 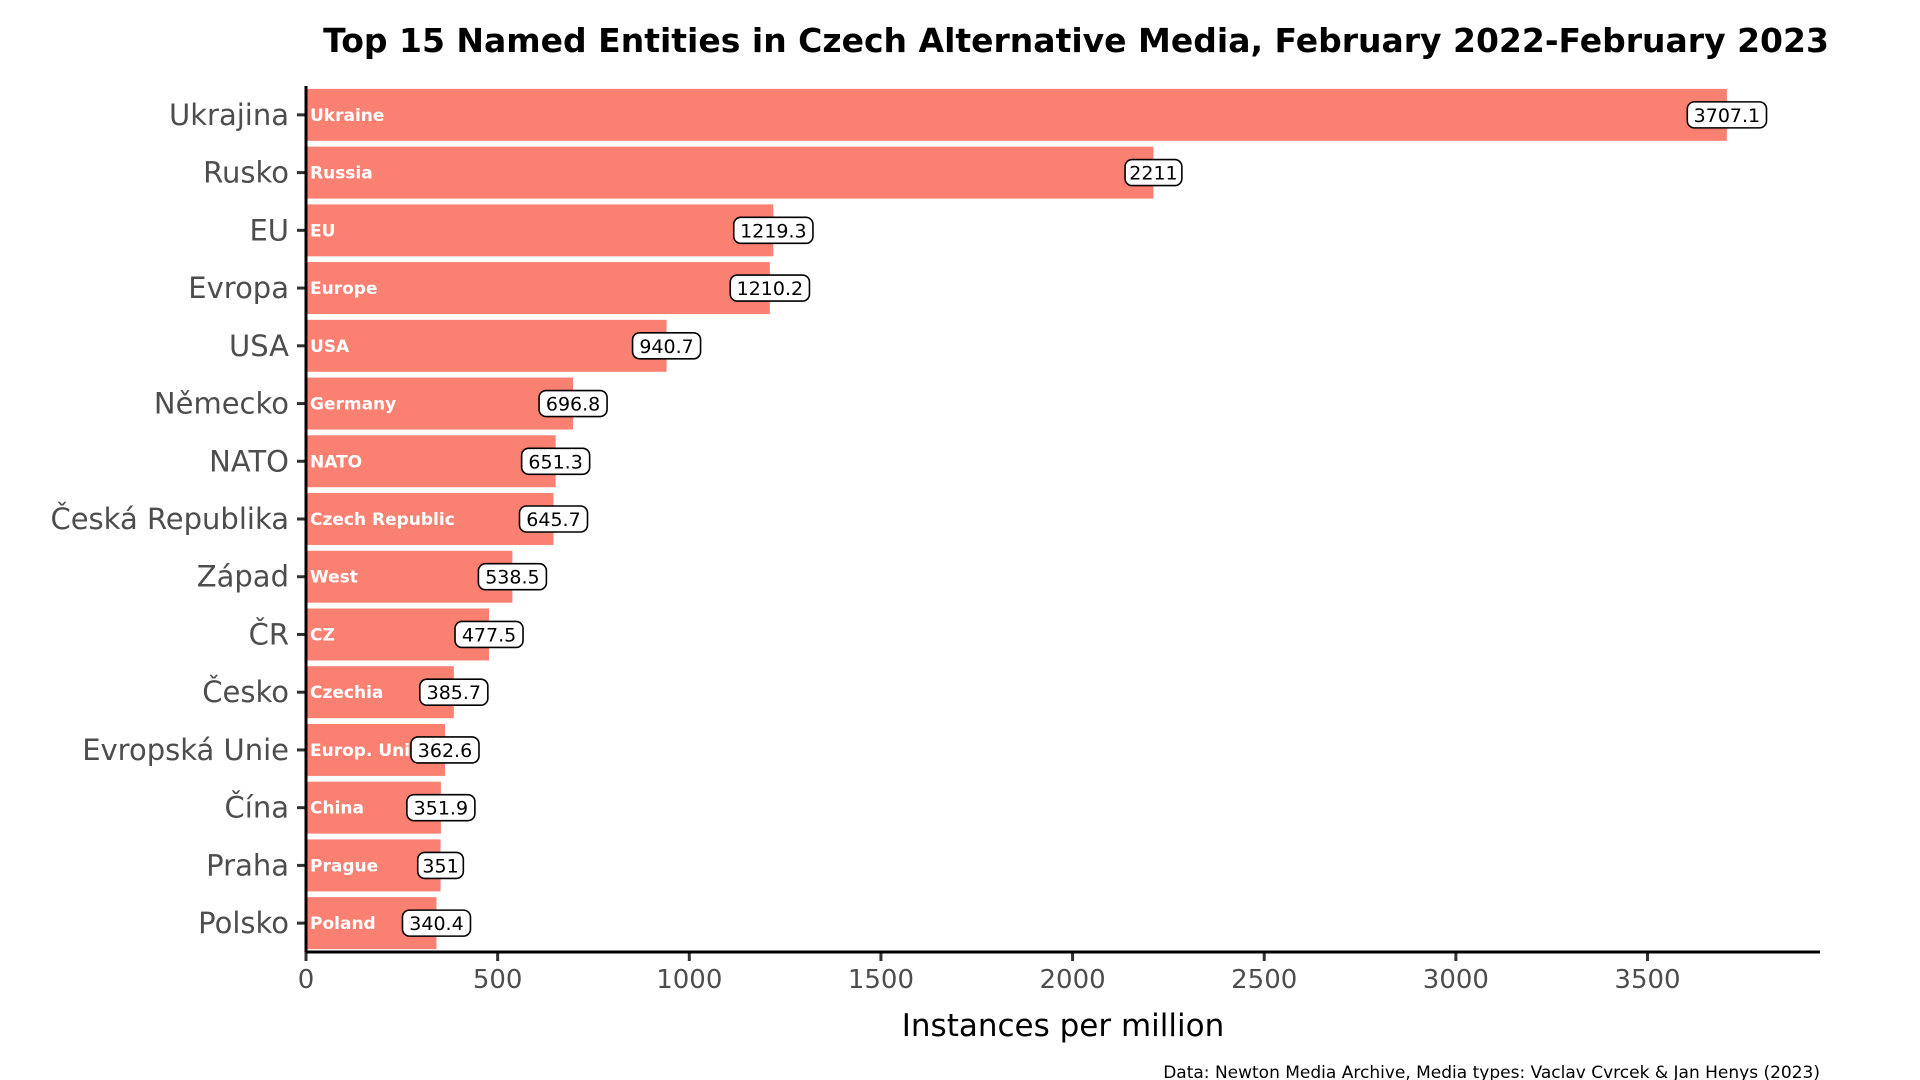 I want to click on category-label-10: Česko, so click(x=245, y=692).